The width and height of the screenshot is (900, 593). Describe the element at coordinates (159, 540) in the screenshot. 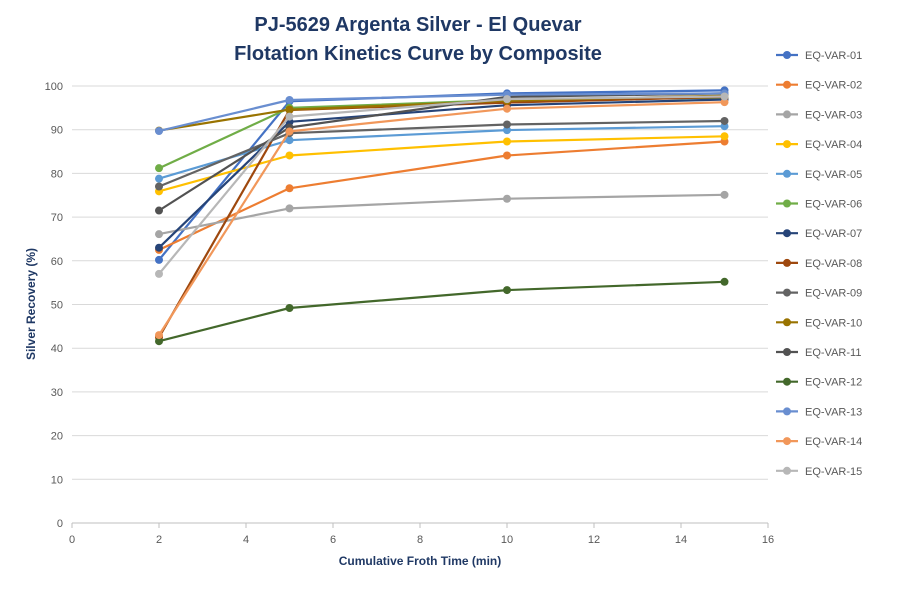

I see `x-tick-label-2: 2` at that location.